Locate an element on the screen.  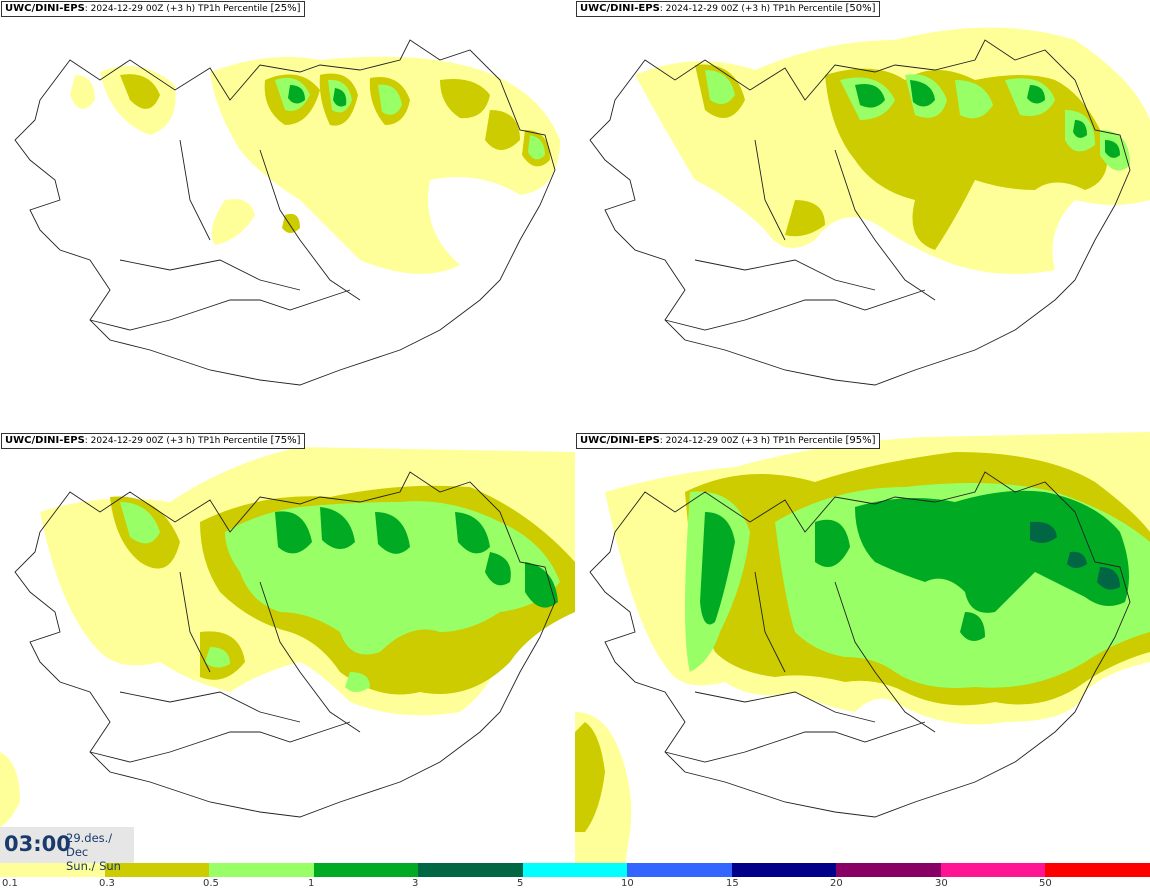
precip-colorbar is located at coordinates (575, 870).